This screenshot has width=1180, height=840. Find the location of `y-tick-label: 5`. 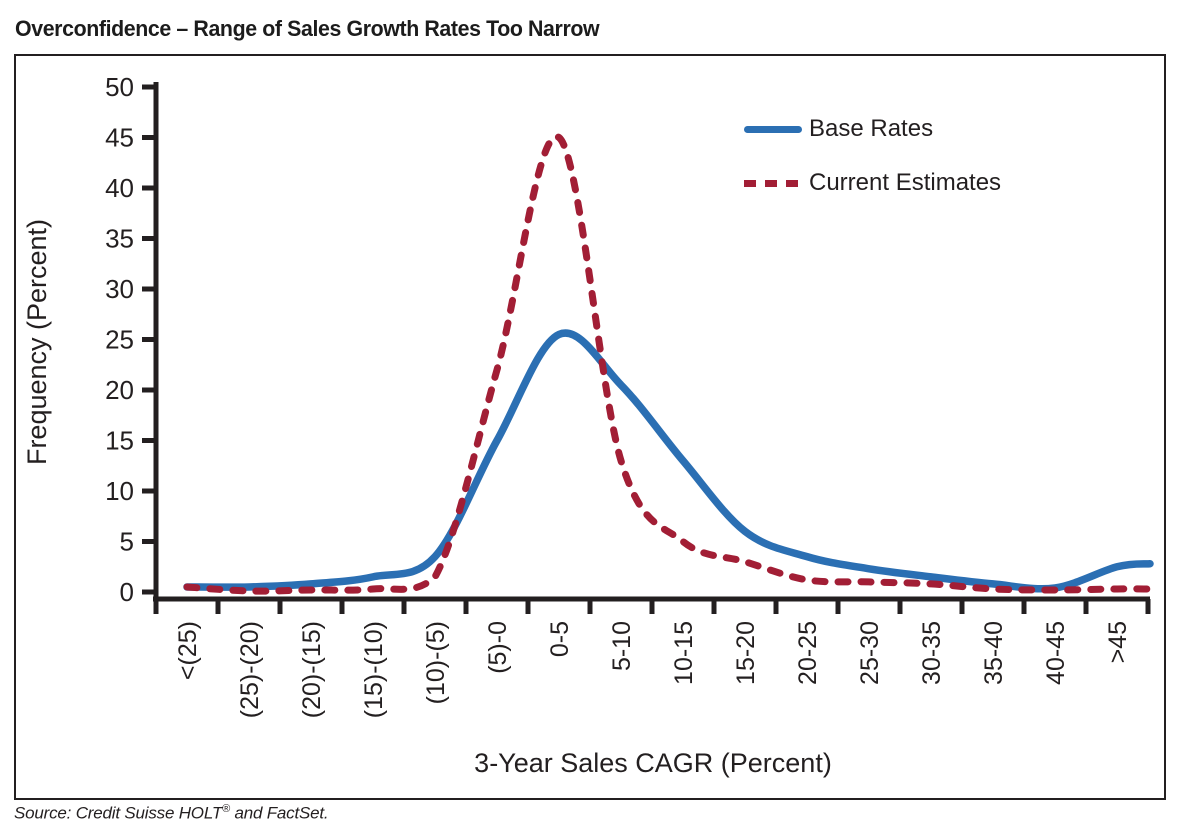

y-tick-label: 5 is located at coordinates (127, 542).